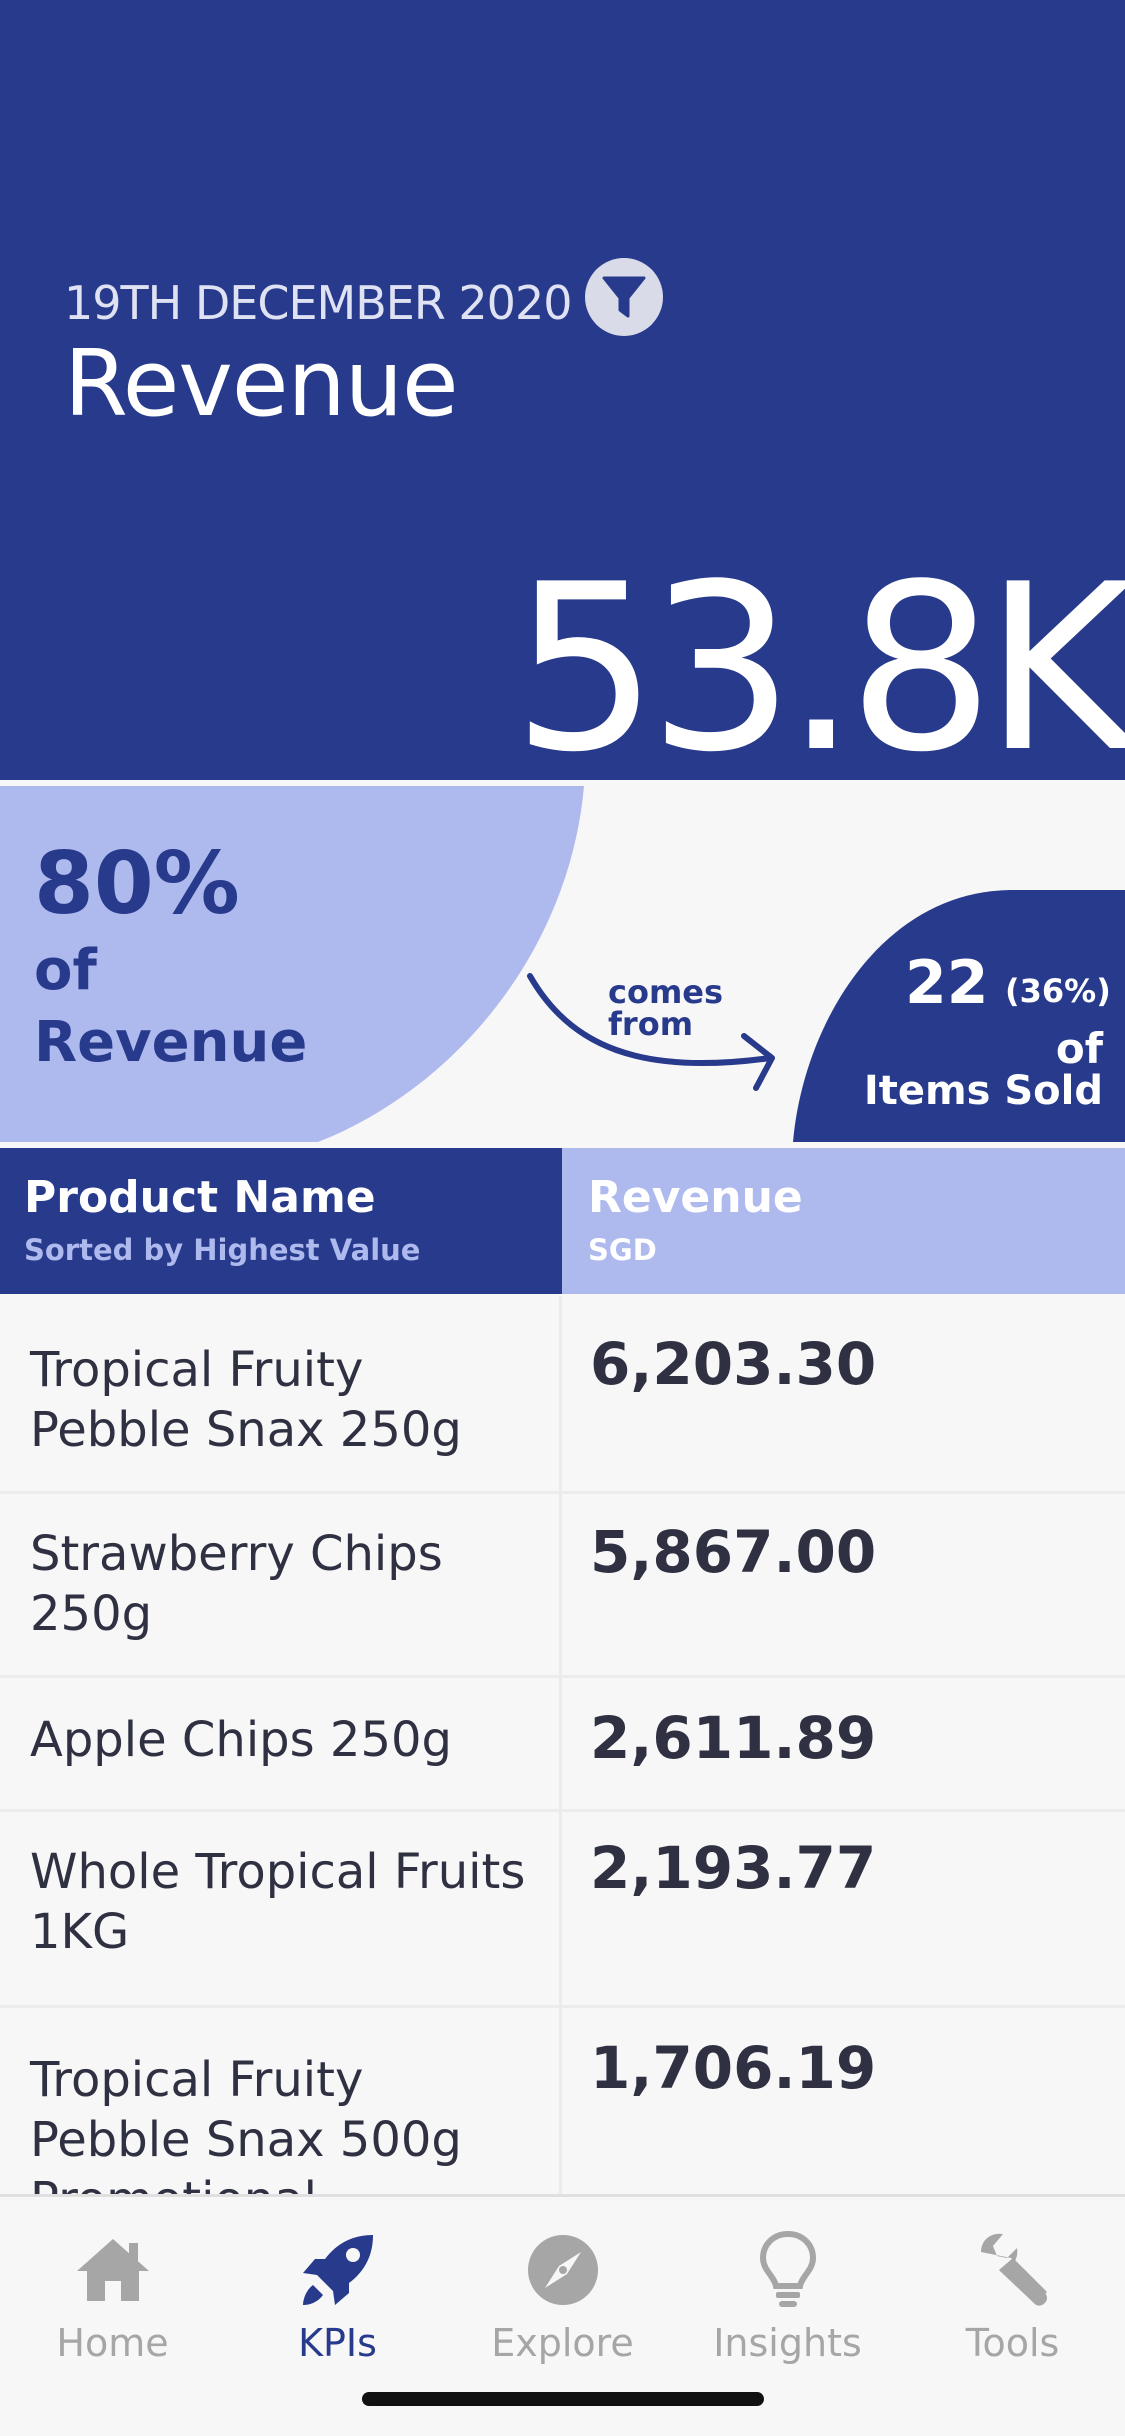  I want to click on of-label: of, so click(65, 970).